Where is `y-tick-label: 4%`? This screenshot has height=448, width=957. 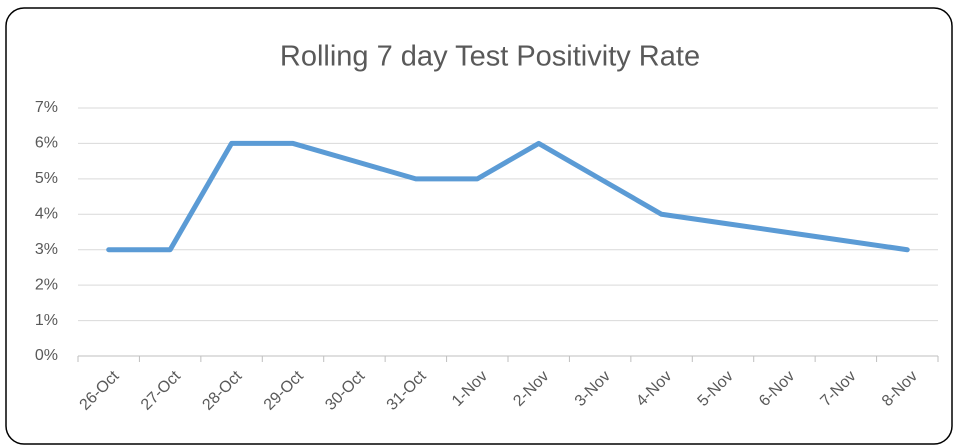 y-tick-label: 4% is located at coordinates (46, 214).